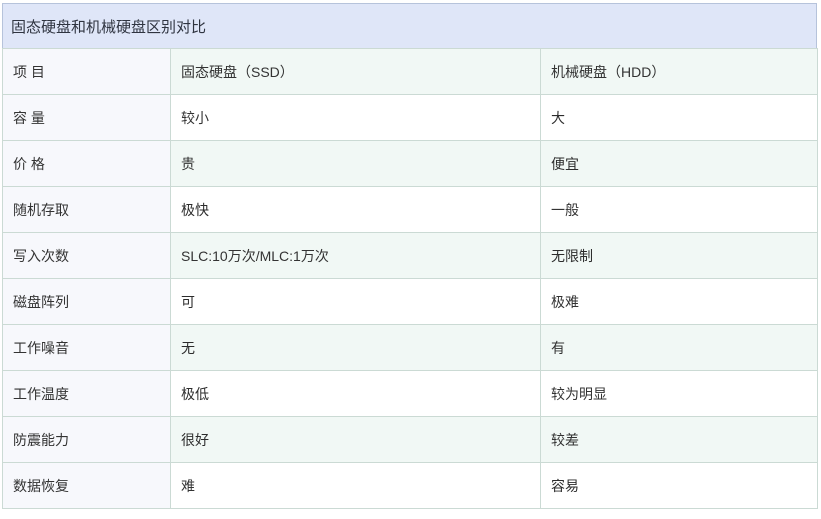  I want to click on table-title: 固态硬盘和机械硬盘区别对比, so click(409, 25).